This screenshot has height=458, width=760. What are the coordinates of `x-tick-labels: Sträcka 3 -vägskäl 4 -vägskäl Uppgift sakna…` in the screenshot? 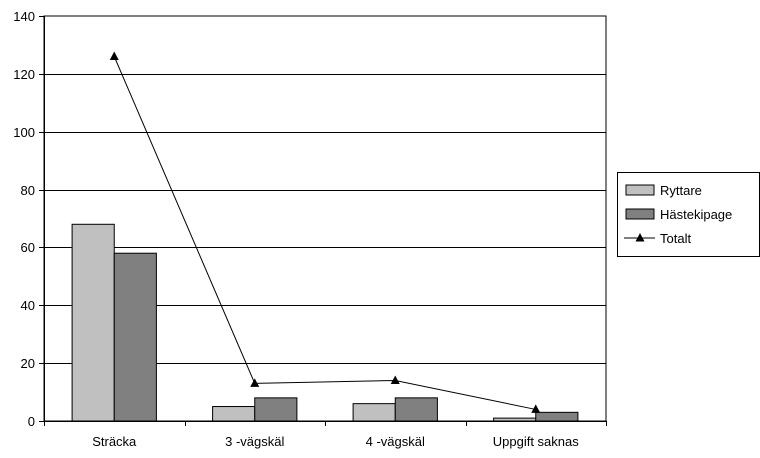 It's located at (335, 441).